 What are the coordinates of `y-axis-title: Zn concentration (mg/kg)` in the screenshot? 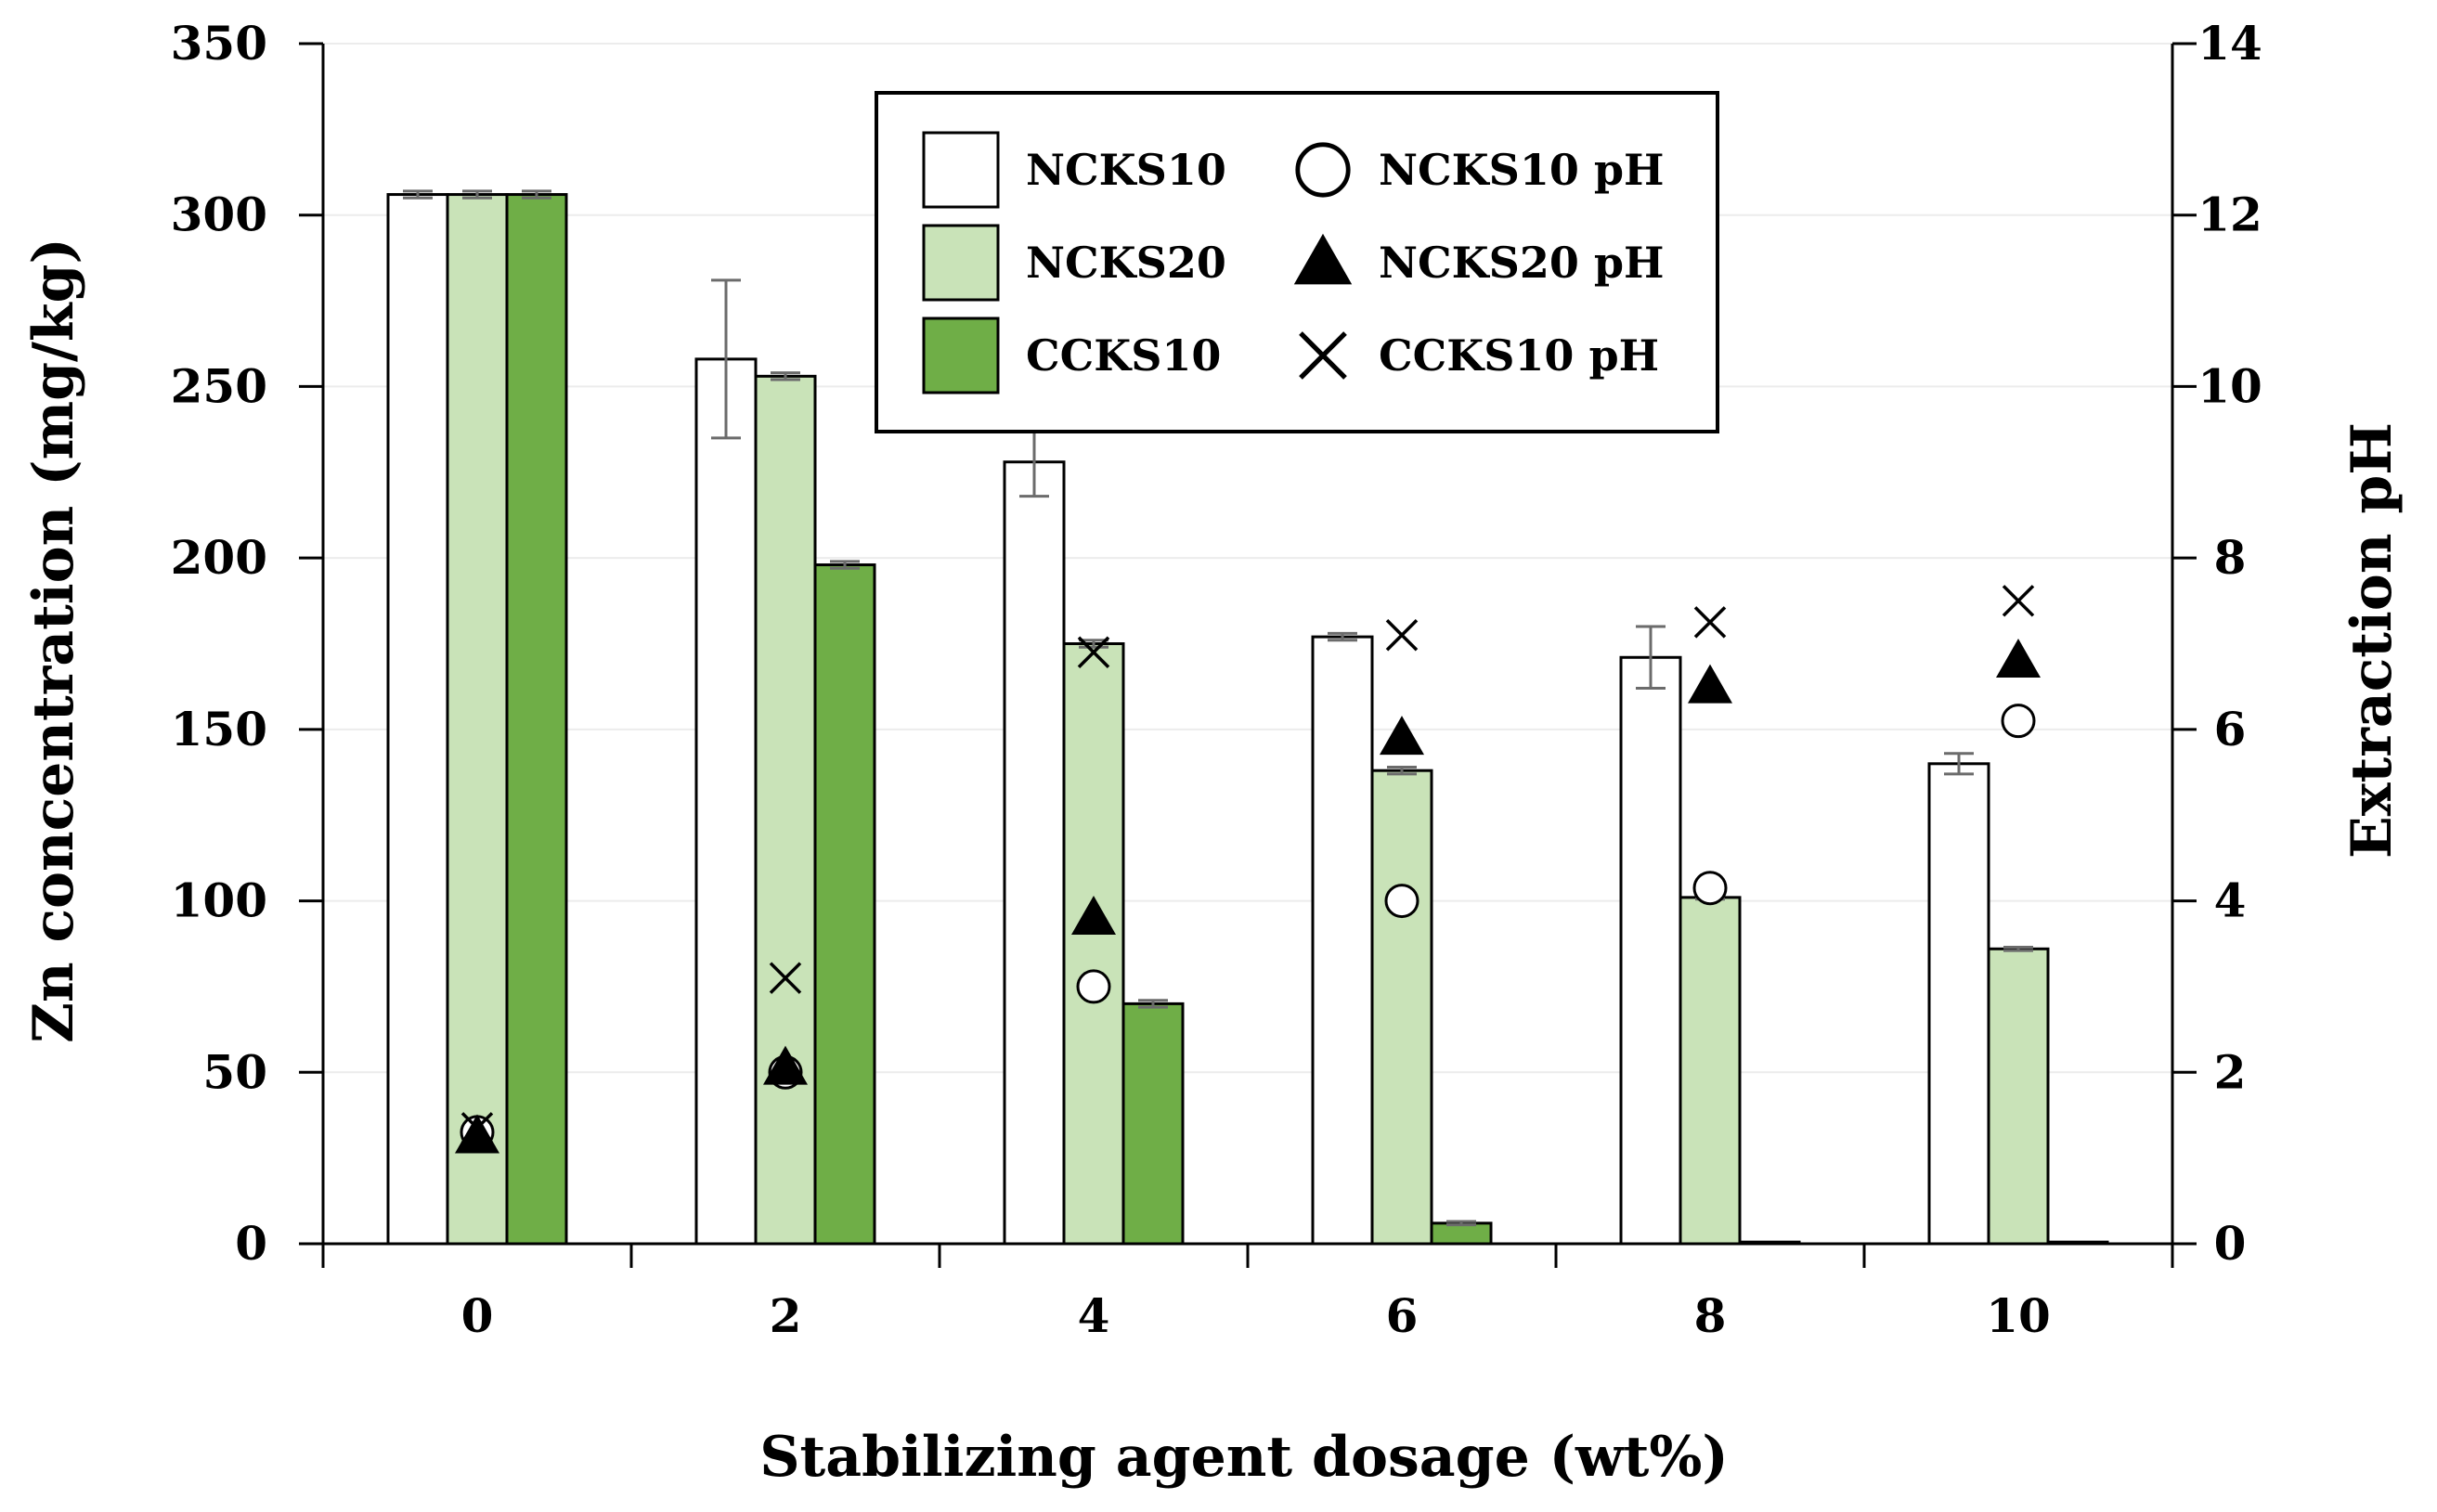 It's located at (54, 640).